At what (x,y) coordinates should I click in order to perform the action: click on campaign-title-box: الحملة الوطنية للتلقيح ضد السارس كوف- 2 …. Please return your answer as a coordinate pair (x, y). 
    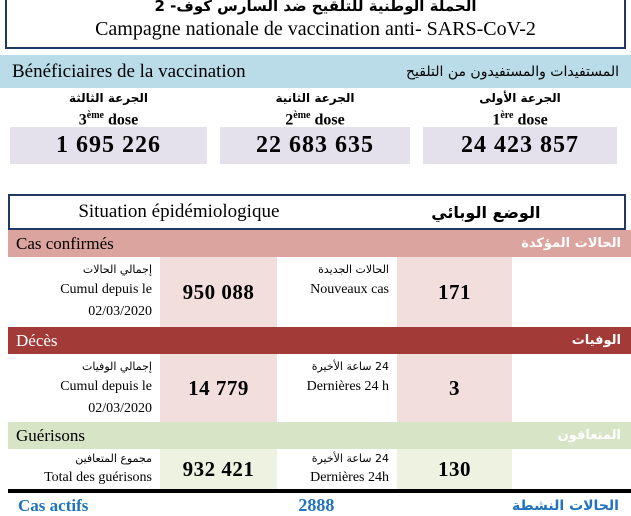
    Looking at the image, I should click on (315, 24).